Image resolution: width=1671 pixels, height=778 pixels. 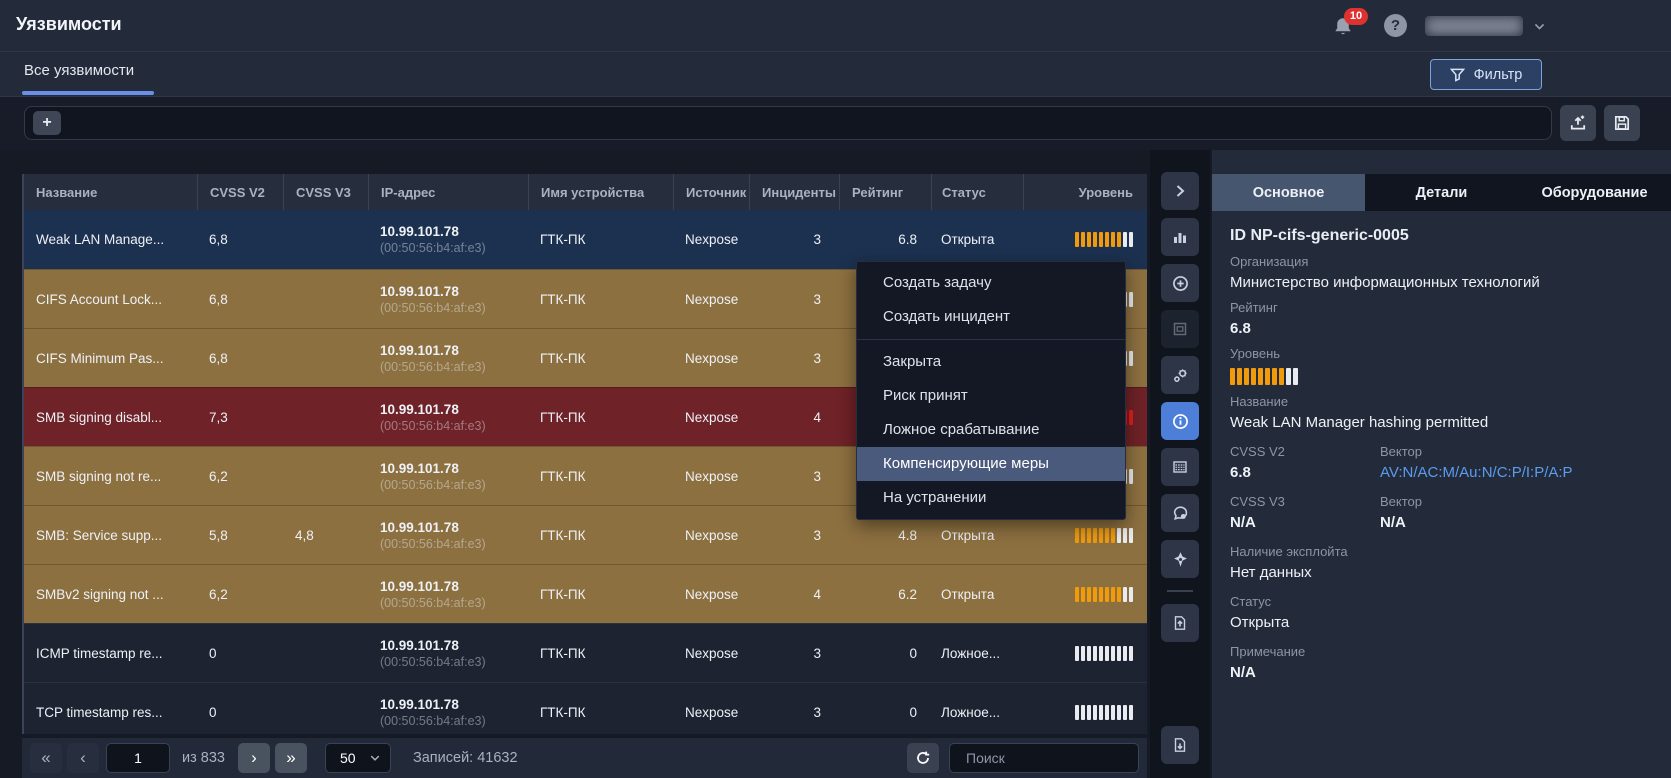 What do you see at coordinates (947, 316) in the screenshot?
I see `context-menu-item: Создать инцидент` at bounding box center [947, 316].